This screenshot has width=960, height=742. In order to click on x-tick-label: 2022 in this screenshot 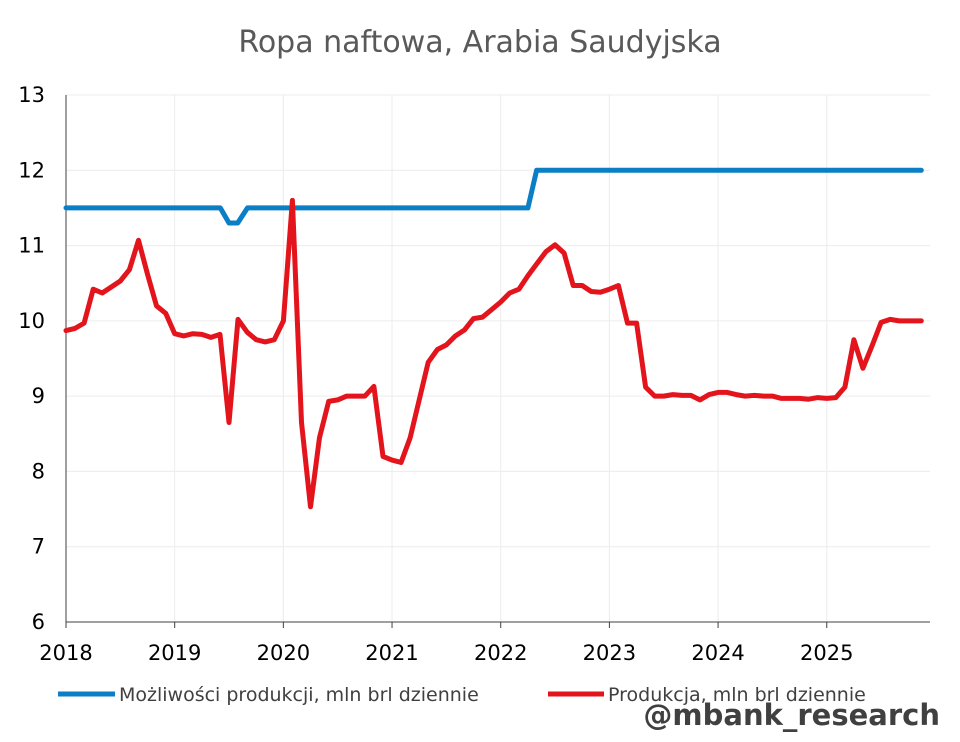, I will do `click(500, 653)`.